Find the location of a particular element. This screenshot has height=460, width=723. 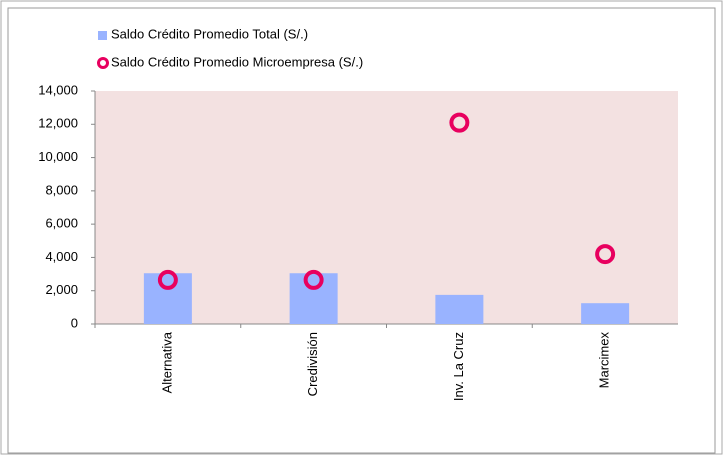

y-tick-label: 4,000 is located at coordinates (61, 256).